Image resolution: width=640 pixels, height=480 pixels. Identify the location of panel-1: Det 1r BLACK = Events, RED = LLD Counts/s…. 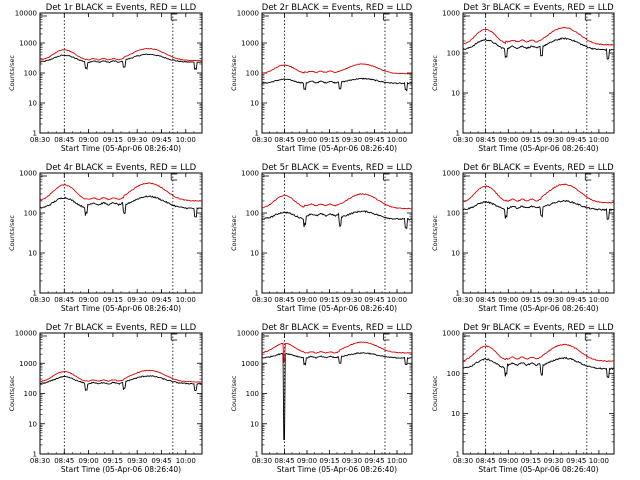
(105, 78).